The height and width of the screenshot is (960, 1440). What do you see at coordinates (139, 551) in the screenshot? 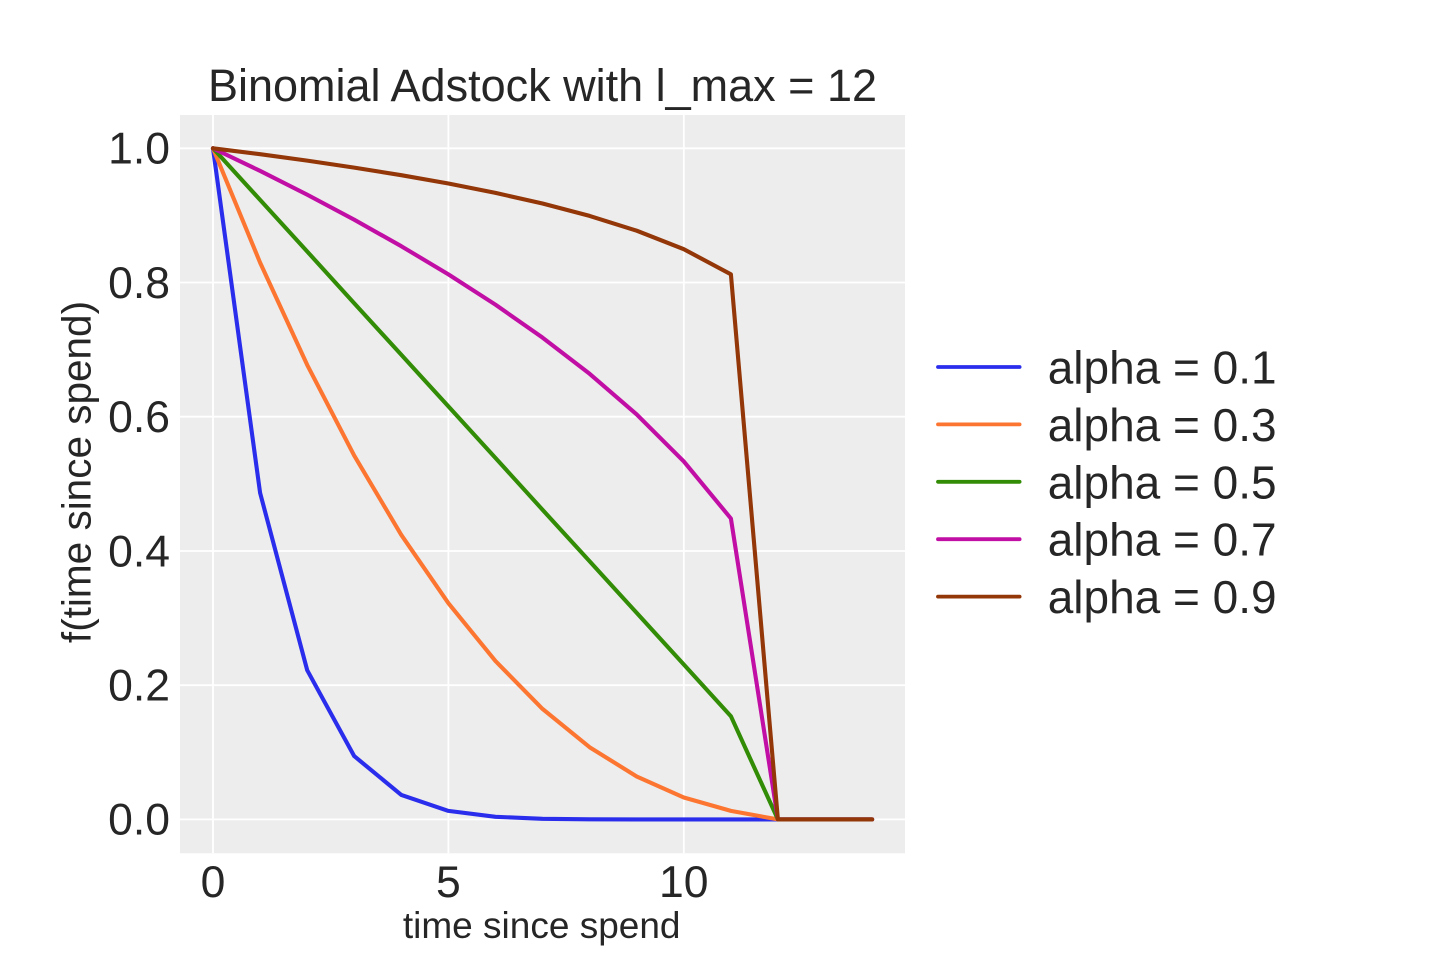
I see `svg-text: 0.4` at bounding box center [139, 551].